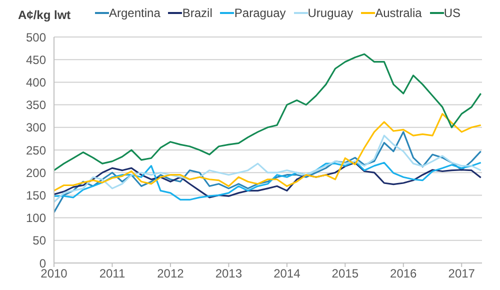 The image size is (500, 290). What do you see at coordinates (170, 273) in the screenshot?
I see `x-tick-label: 2012` at bounding box center [170, 273].